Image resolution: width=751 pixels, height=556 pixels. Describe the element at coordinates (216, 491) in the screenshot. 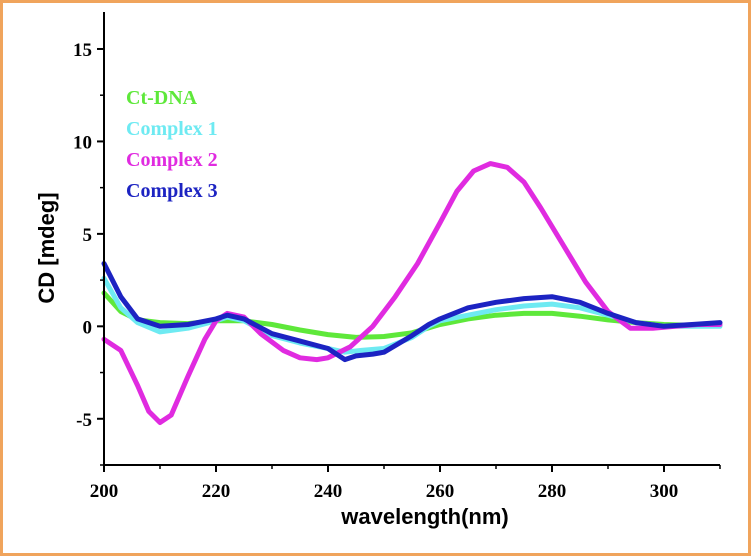

I see `x-tick-label: 220` at that location.